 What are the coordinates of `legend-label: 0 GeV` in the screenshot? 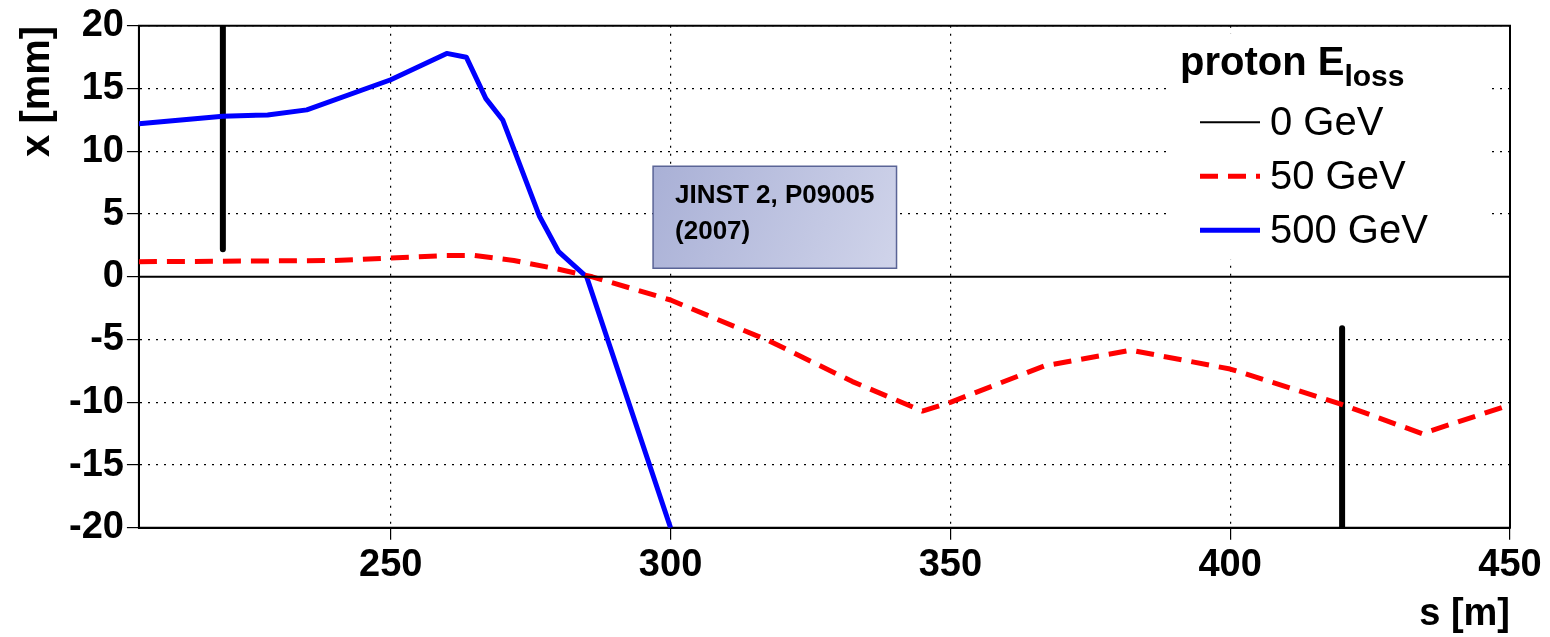 It's located at (1327, 121).